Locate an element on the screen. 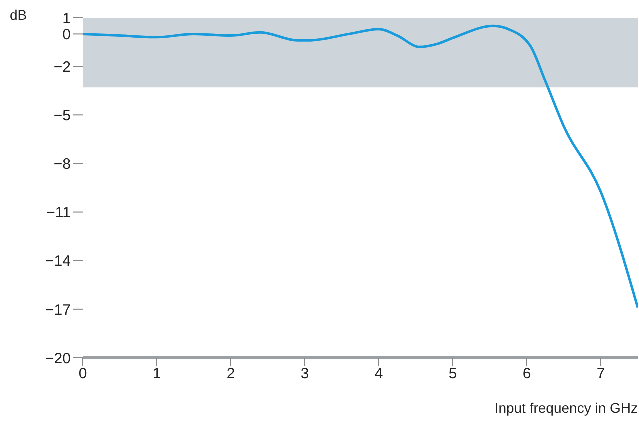 The width and height of the screenshot is (639, 432). y-tick-label: −2 is located at coordinates (62, 67).